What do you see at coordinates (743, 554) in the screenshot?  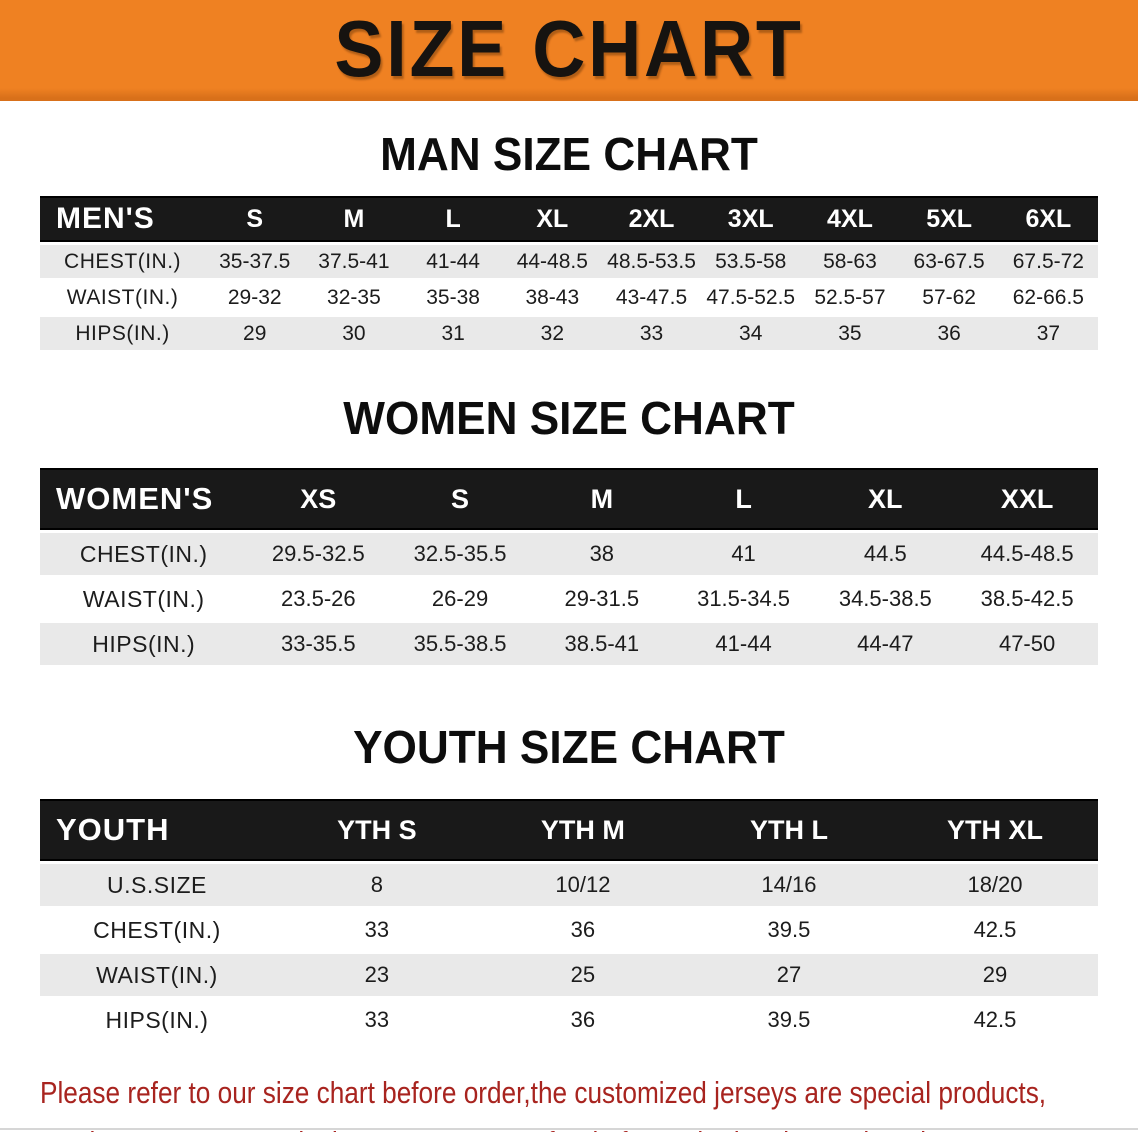 I see `size-cell: 41` at bounding box center [743, 554].